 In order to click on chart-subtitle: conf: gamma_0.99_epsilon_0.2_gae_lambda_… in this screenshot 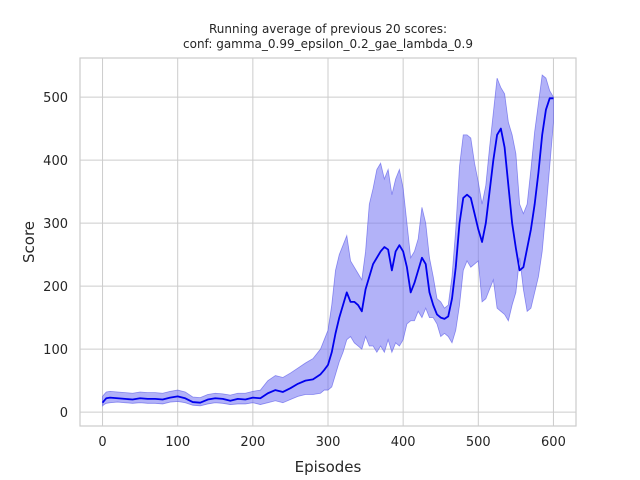, I will do `click(328, 44)`.